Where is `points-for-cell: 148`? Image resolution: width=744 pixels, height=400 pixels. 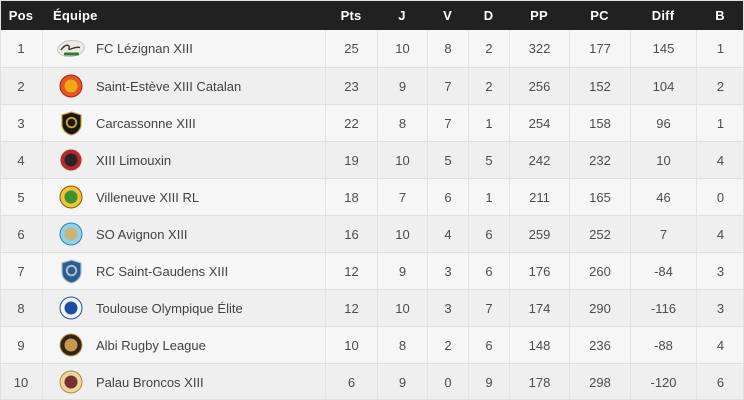 points-for-cell: 148 is located at coordinates (539, 345).